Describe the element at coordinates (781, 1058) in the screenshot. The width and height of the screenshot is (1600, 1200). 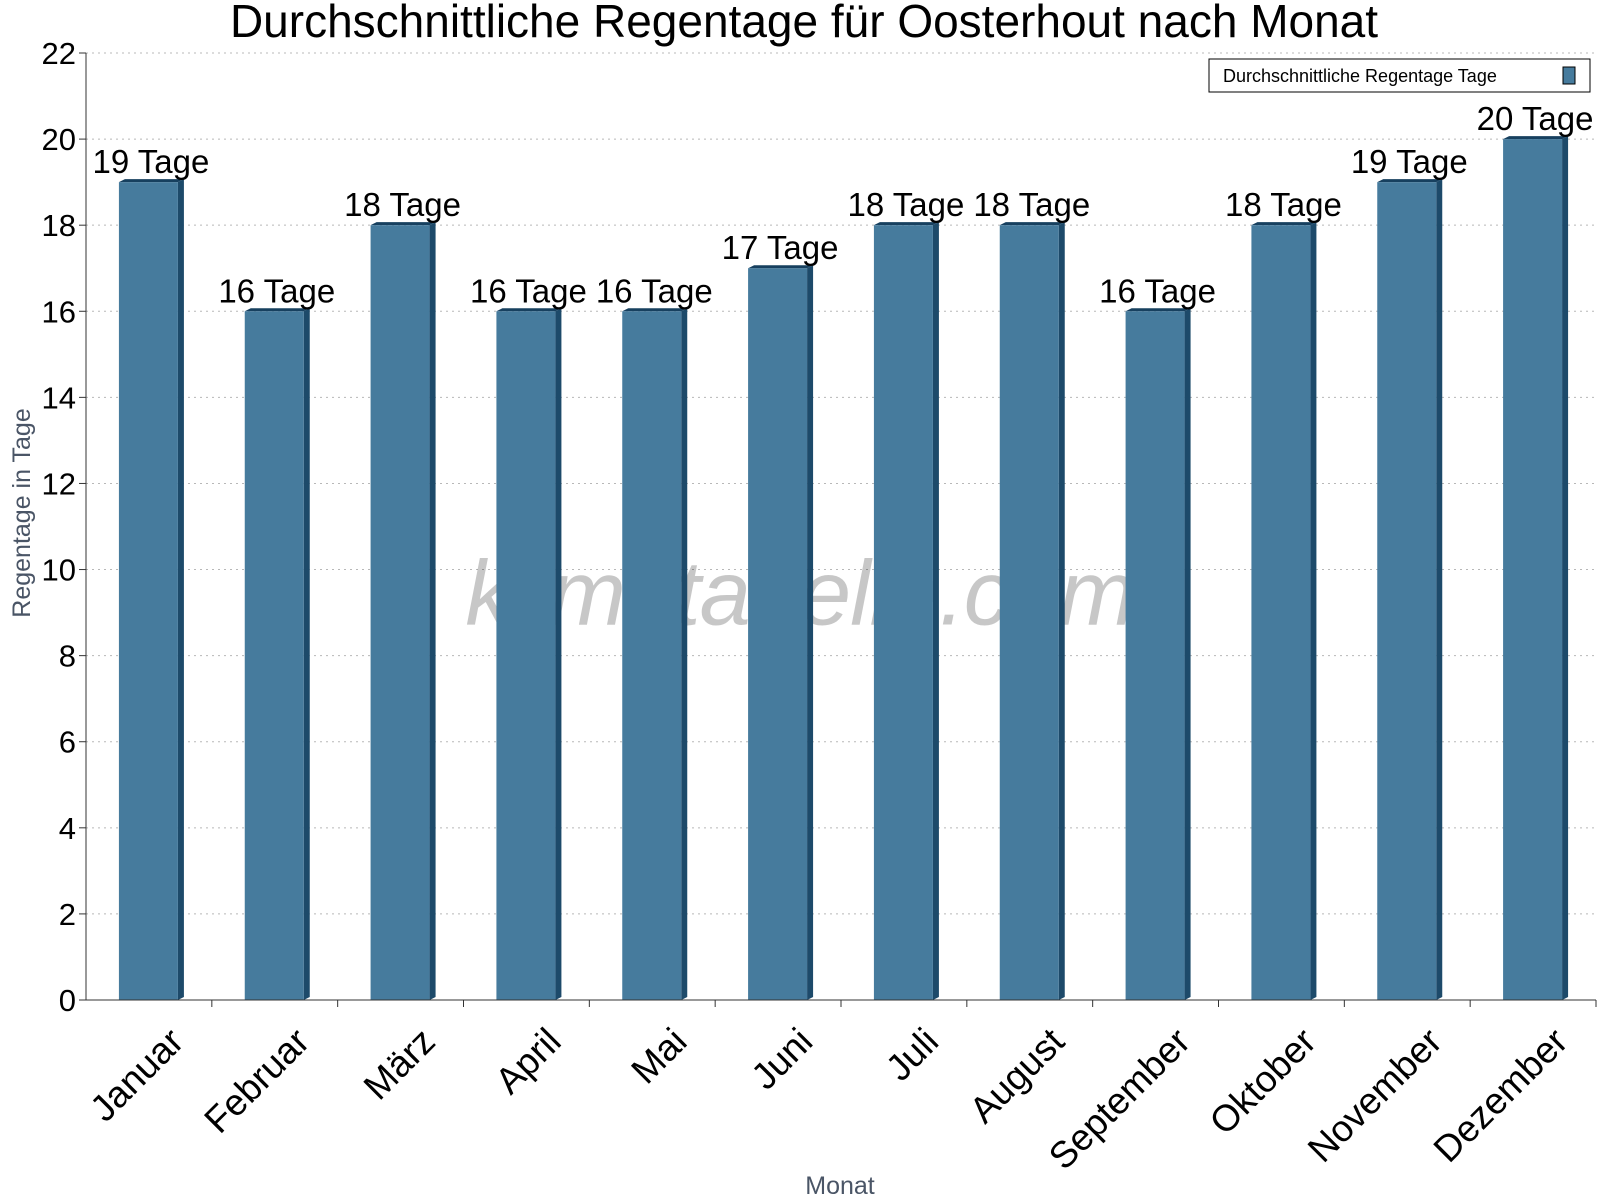
I see `x-tick-label: Juni` at that location.